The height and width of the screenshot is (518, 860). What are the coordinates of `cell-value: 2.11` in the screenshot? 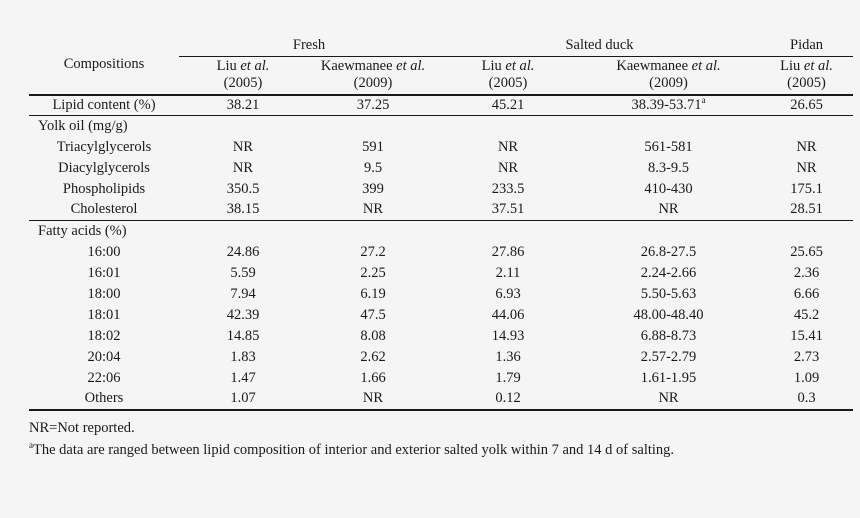 It's located at (508, 272).